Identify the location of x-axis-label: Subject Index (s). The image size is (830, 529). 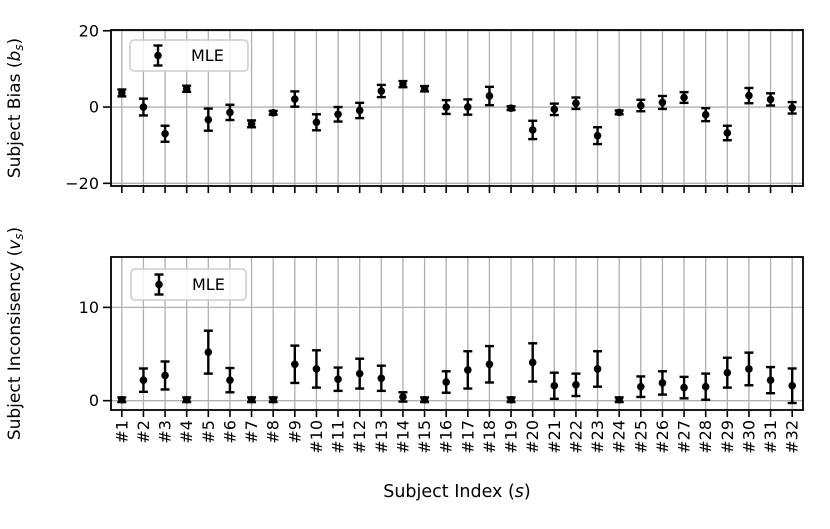
(457, 492).